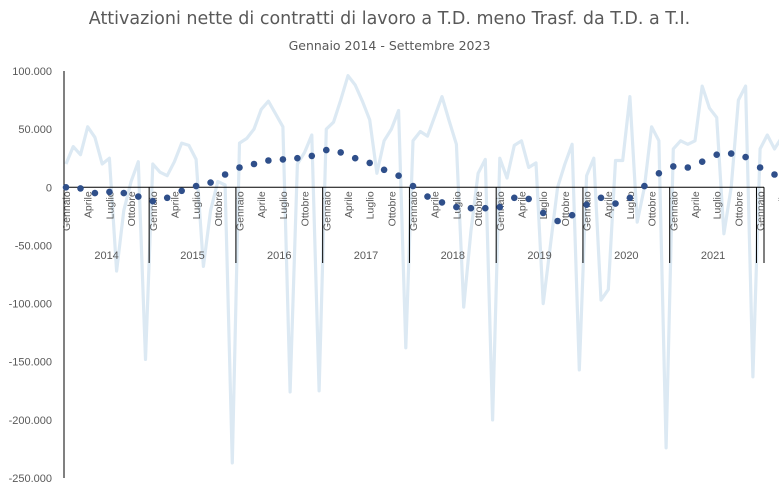 The height and width of the screenshot is (493, 779). Describe the element at coordinates (626, 256) in the screenshot. I see `year-label: 2020` at that location.